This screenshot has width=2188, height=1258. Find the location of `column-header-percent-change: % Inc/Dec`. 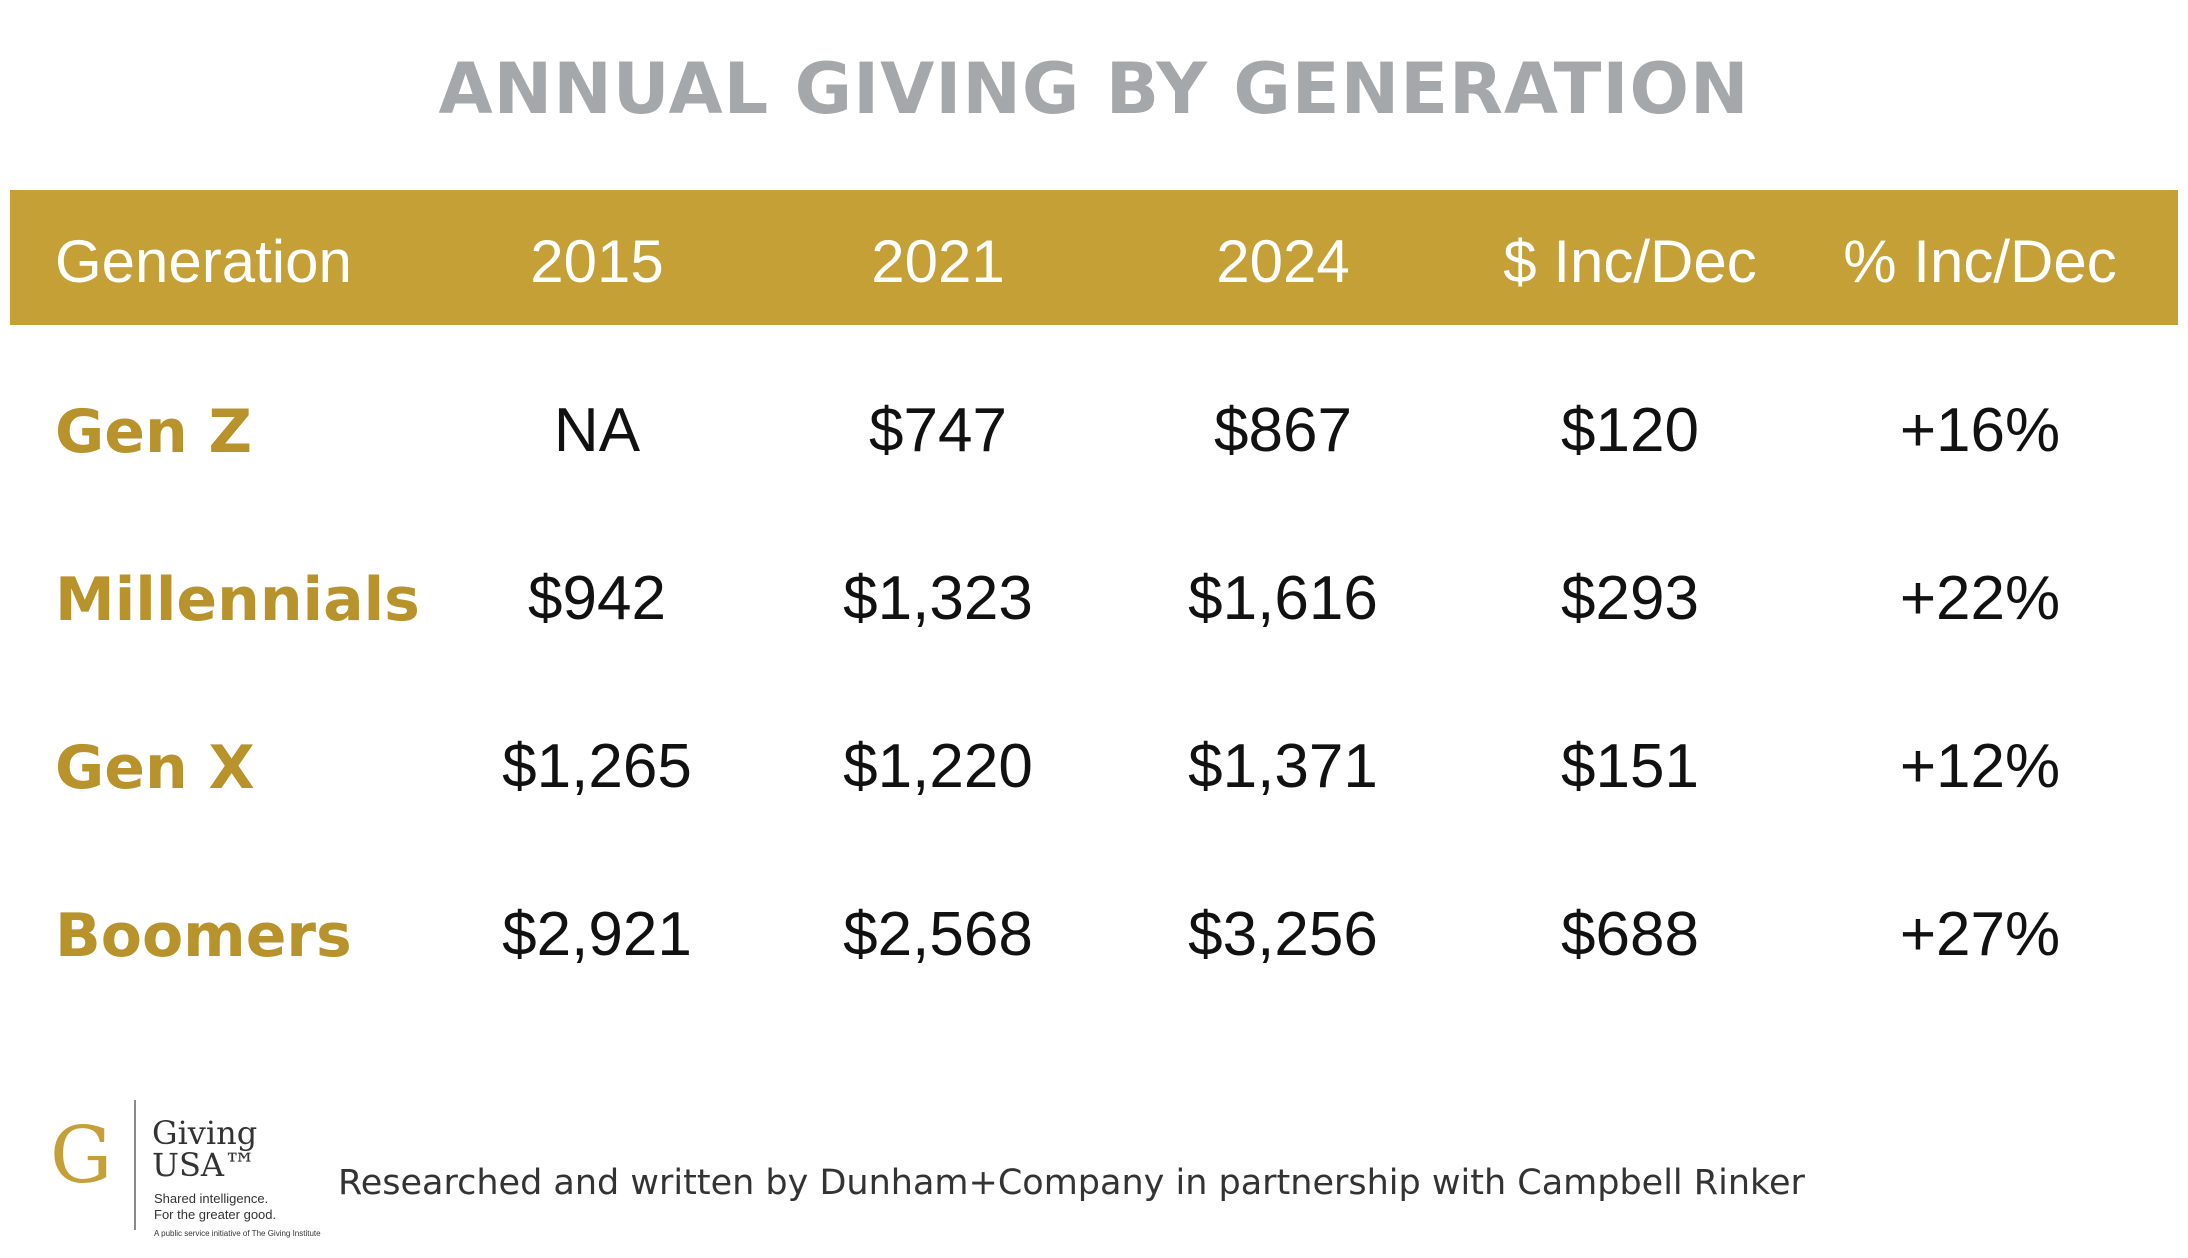

column-header-percent-change: % Inc/Dec is located at coordinates (1980, 261).